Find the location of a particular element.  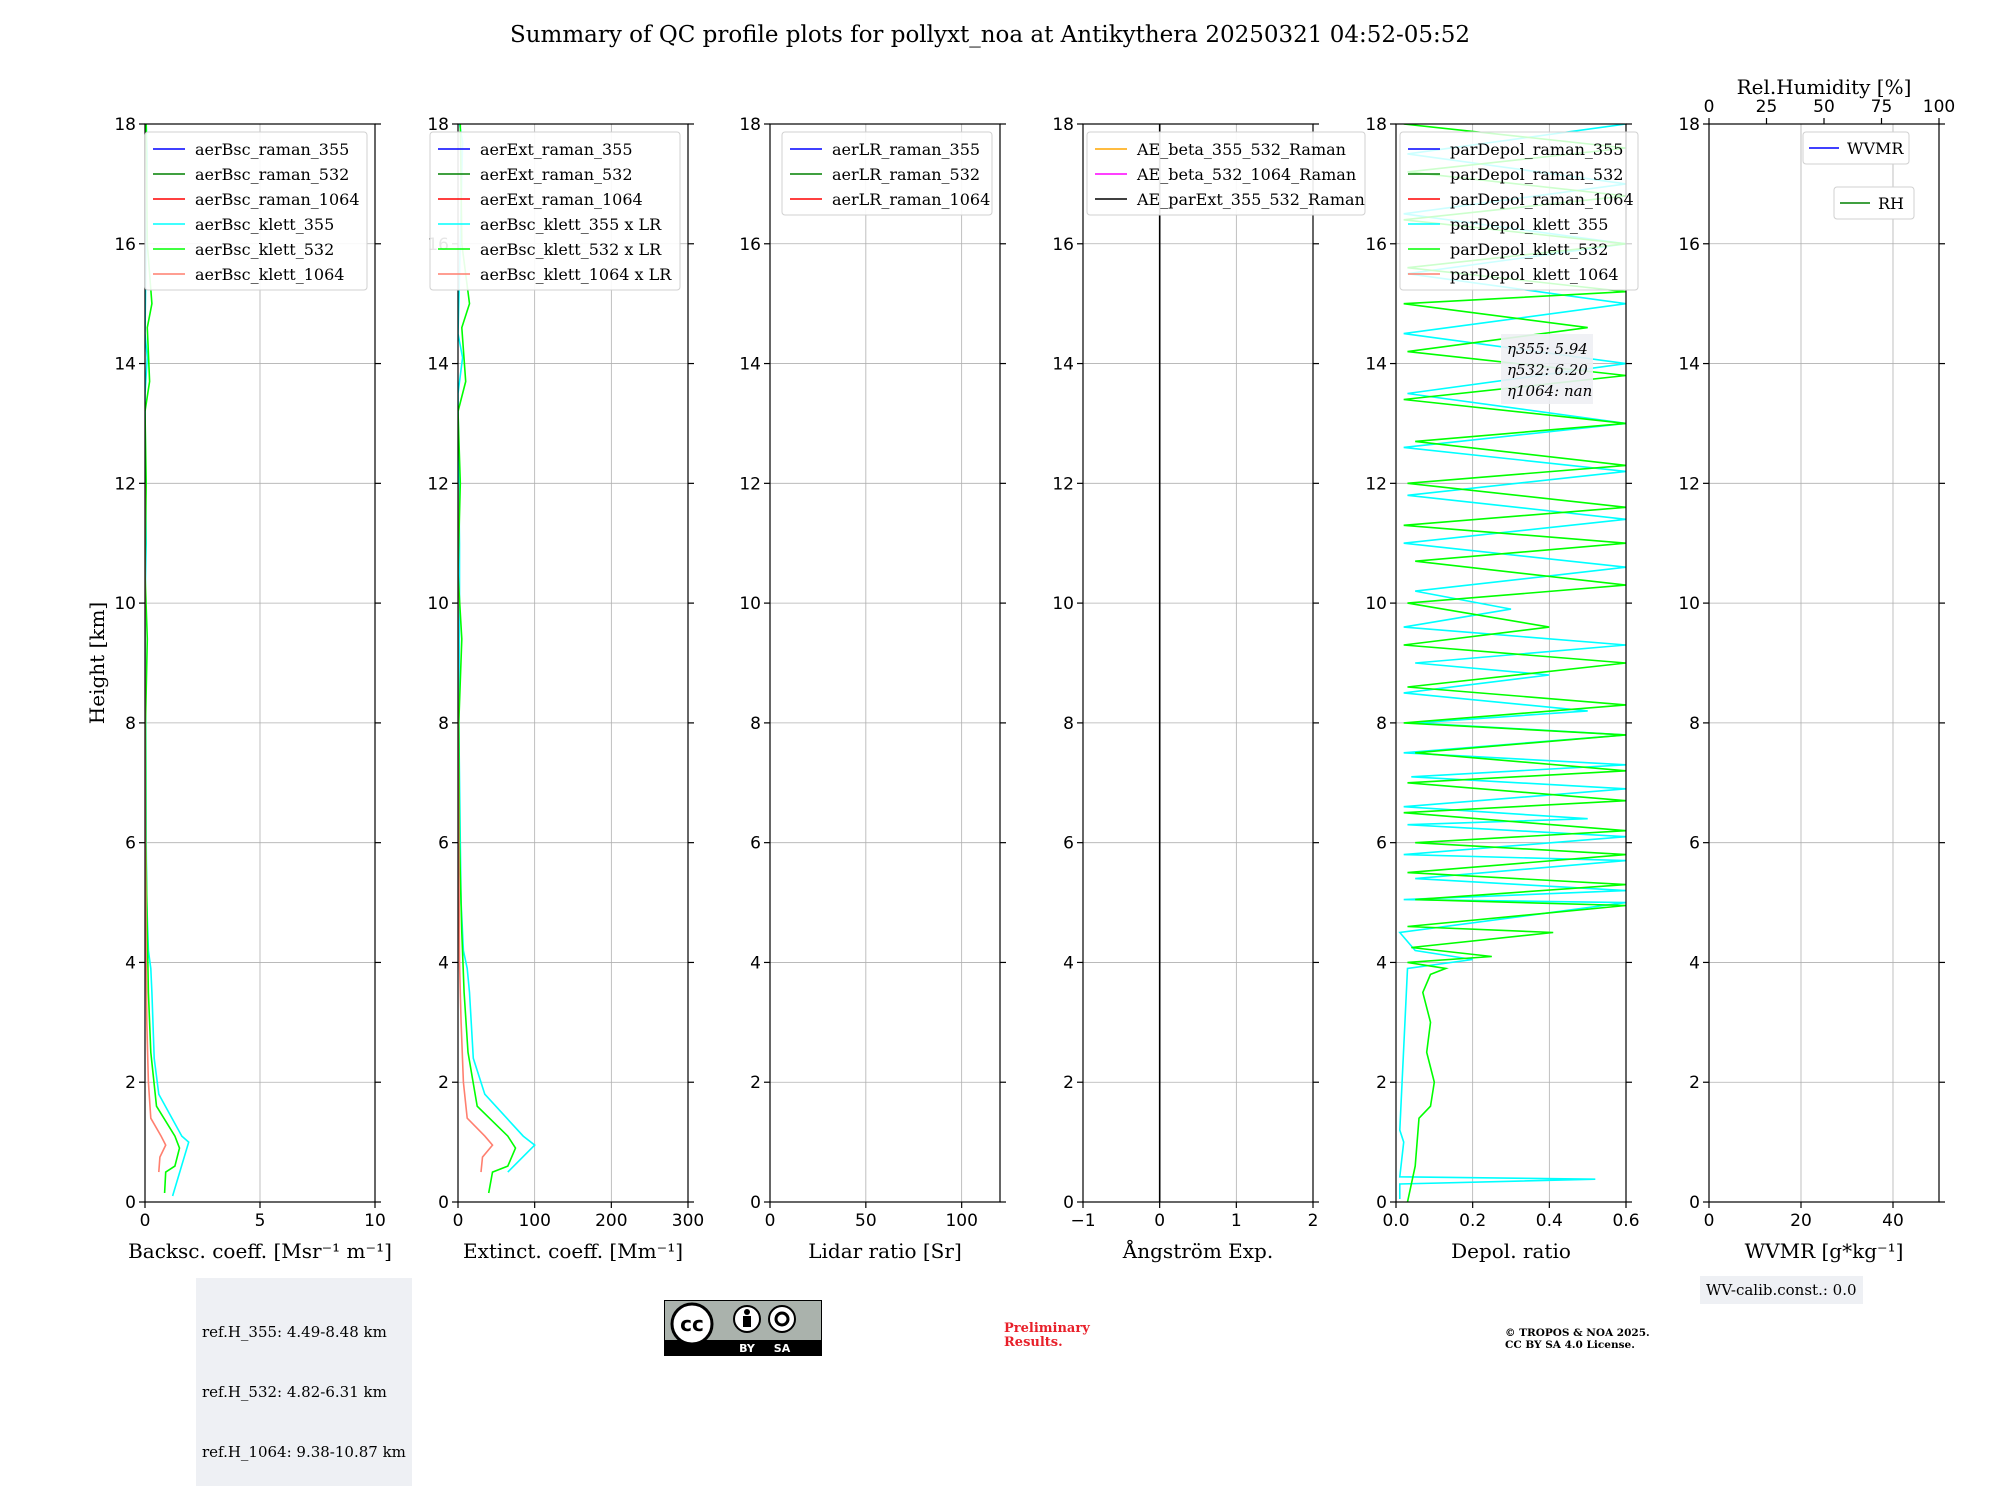

legend-label: parDepol_raman_532 is located at coordinates (1536, 174).